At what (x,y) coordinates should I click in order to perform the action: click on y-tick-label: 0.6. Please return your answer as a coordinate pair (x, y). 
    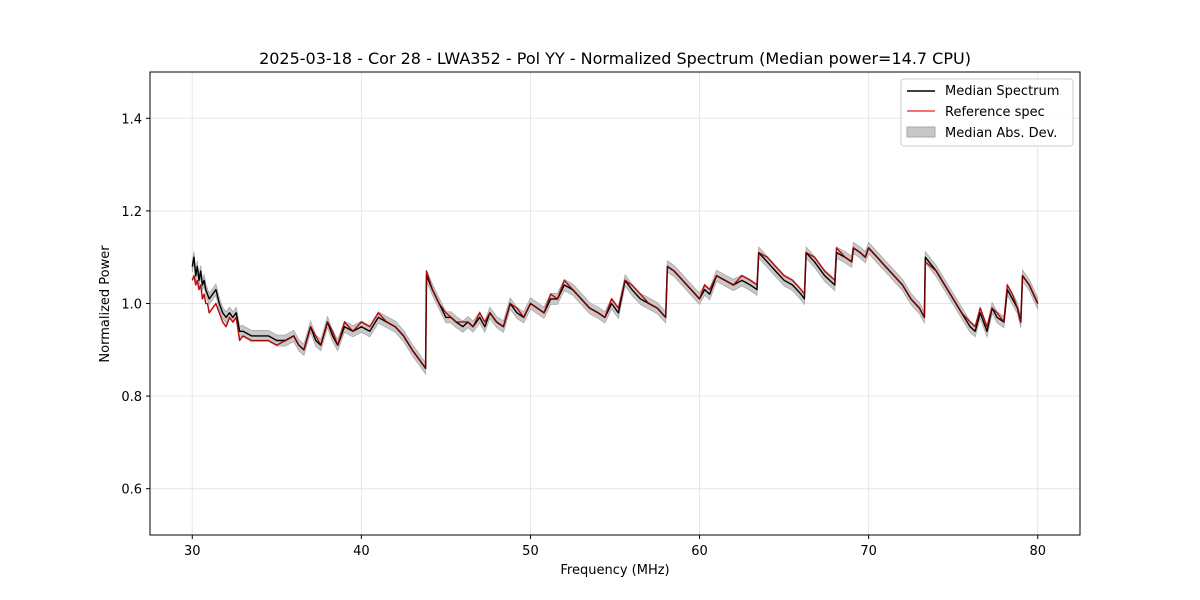
    Looking at the image, I should click on (131, 490).